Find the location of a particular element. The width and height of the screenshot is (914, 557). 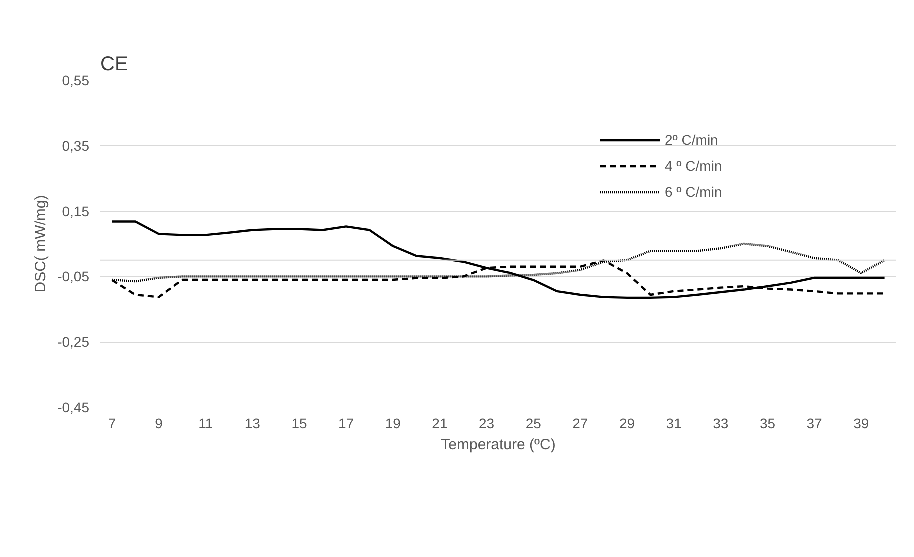

y-tick-label: 0,35 is located at coordinates (76, 146).